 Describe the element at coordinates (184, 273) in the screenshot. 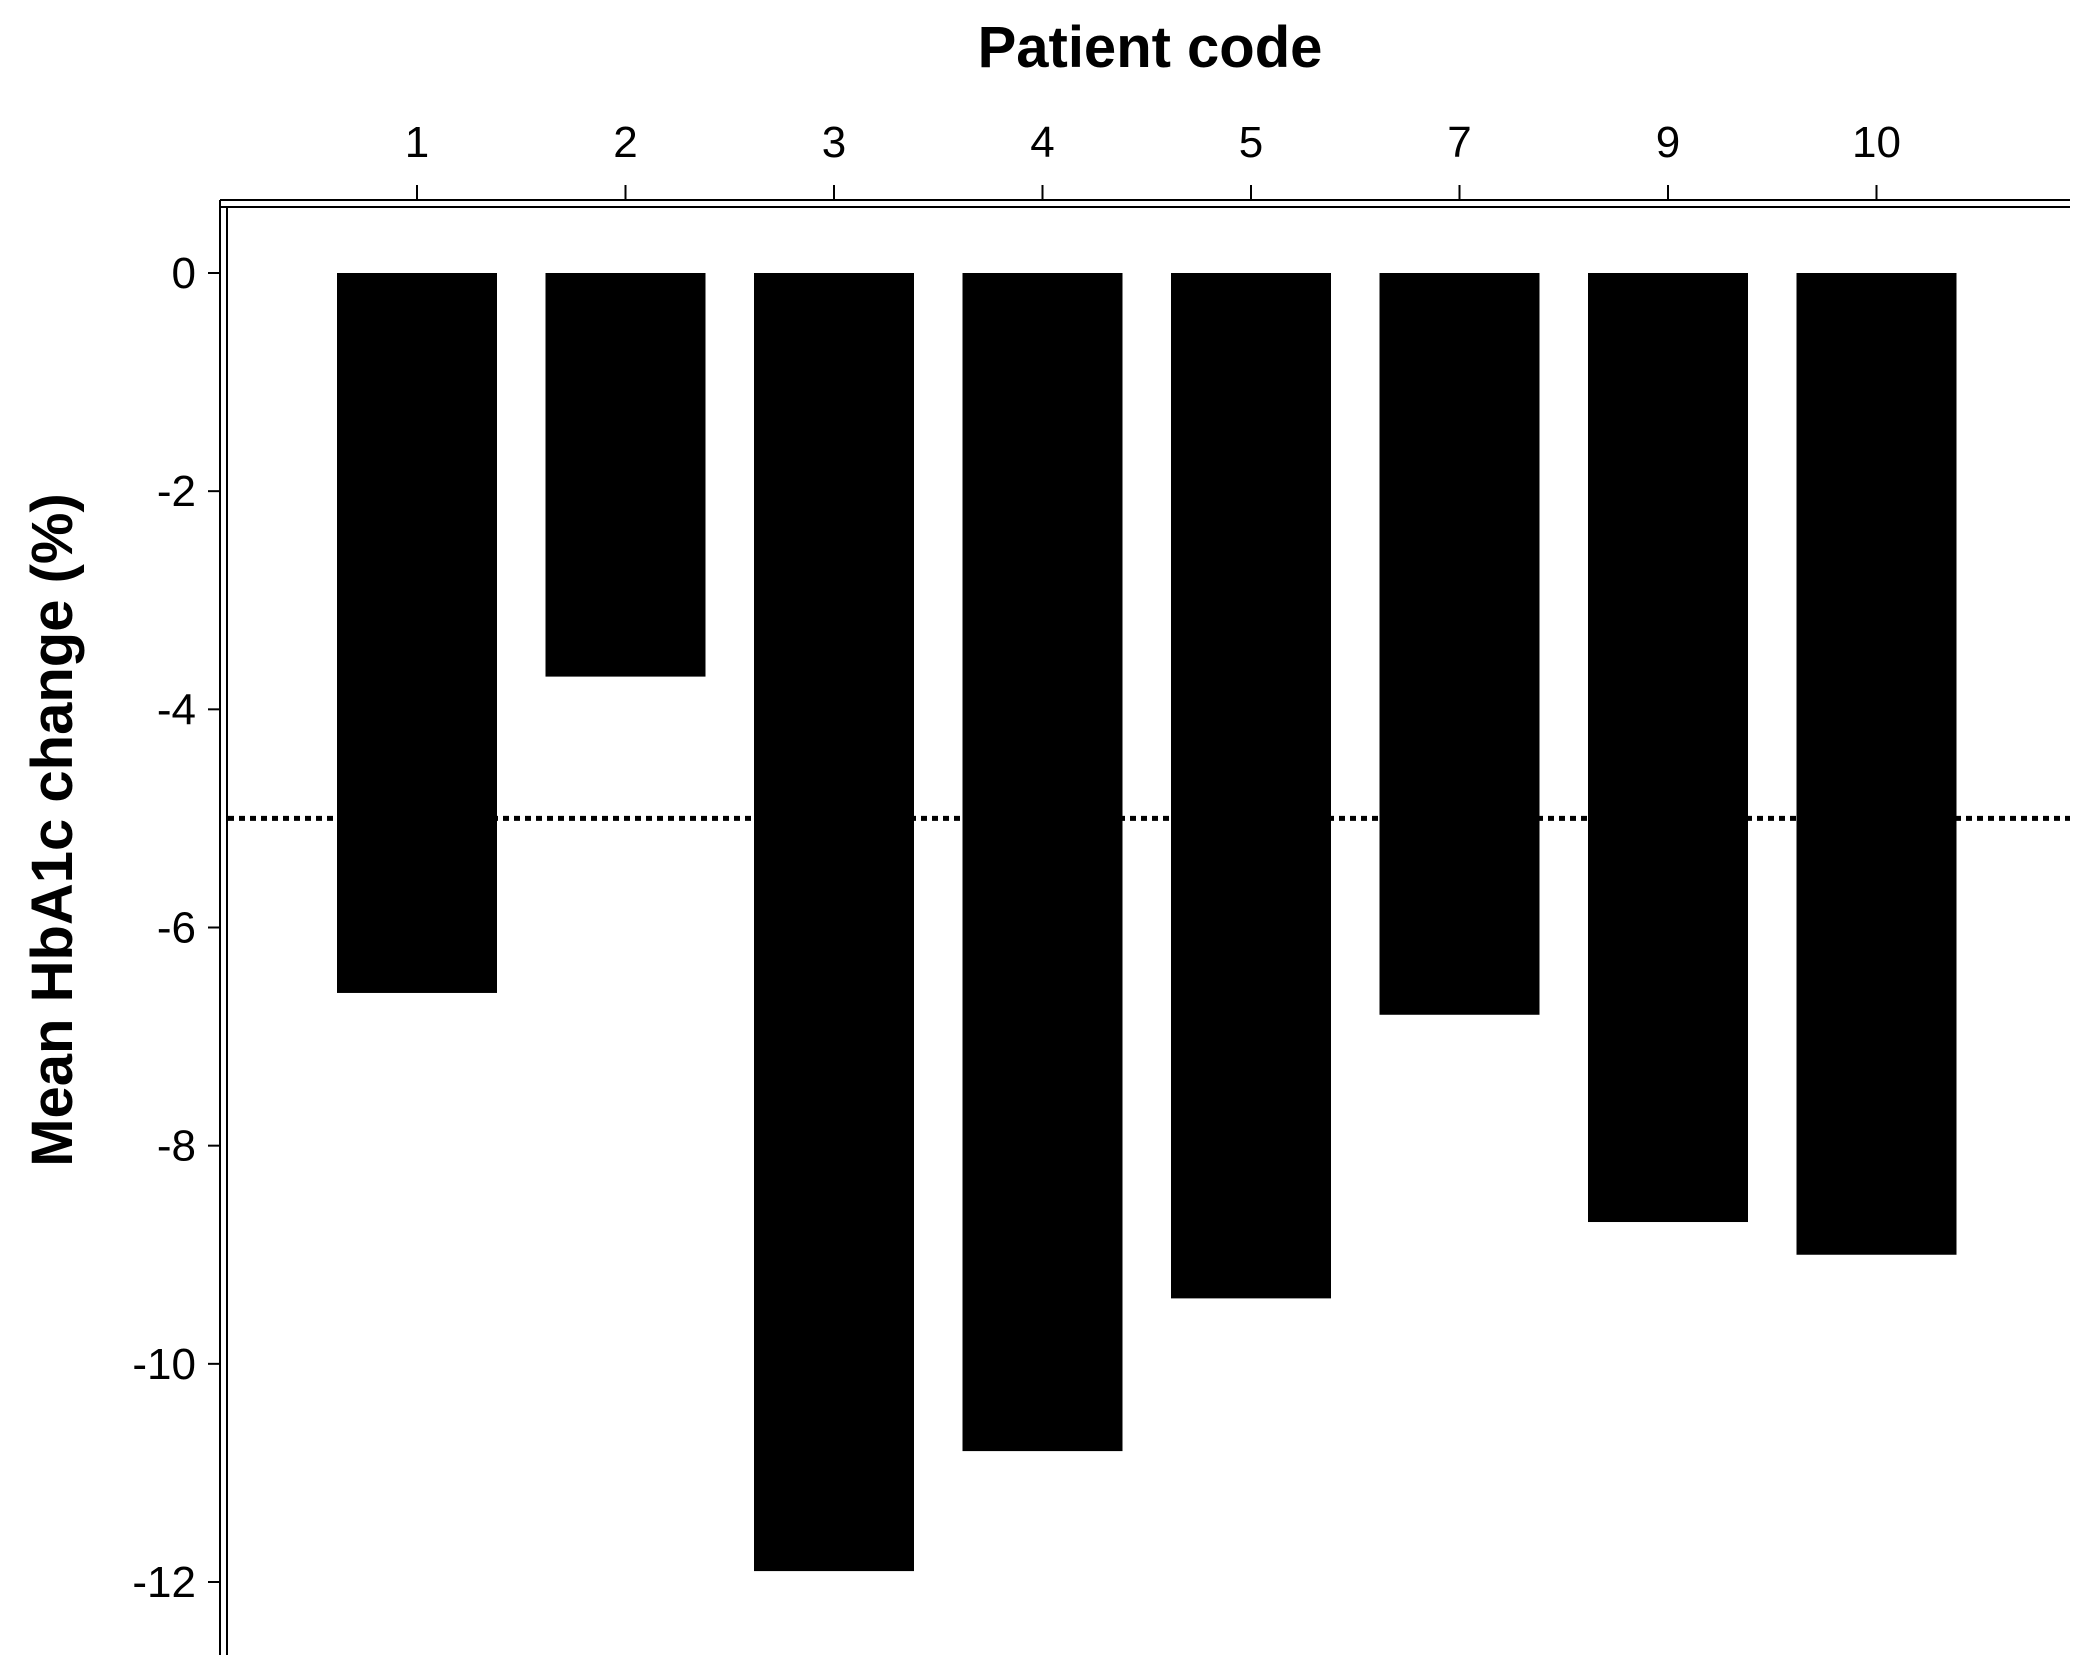

I see `y-tick-label: 0` at that location.